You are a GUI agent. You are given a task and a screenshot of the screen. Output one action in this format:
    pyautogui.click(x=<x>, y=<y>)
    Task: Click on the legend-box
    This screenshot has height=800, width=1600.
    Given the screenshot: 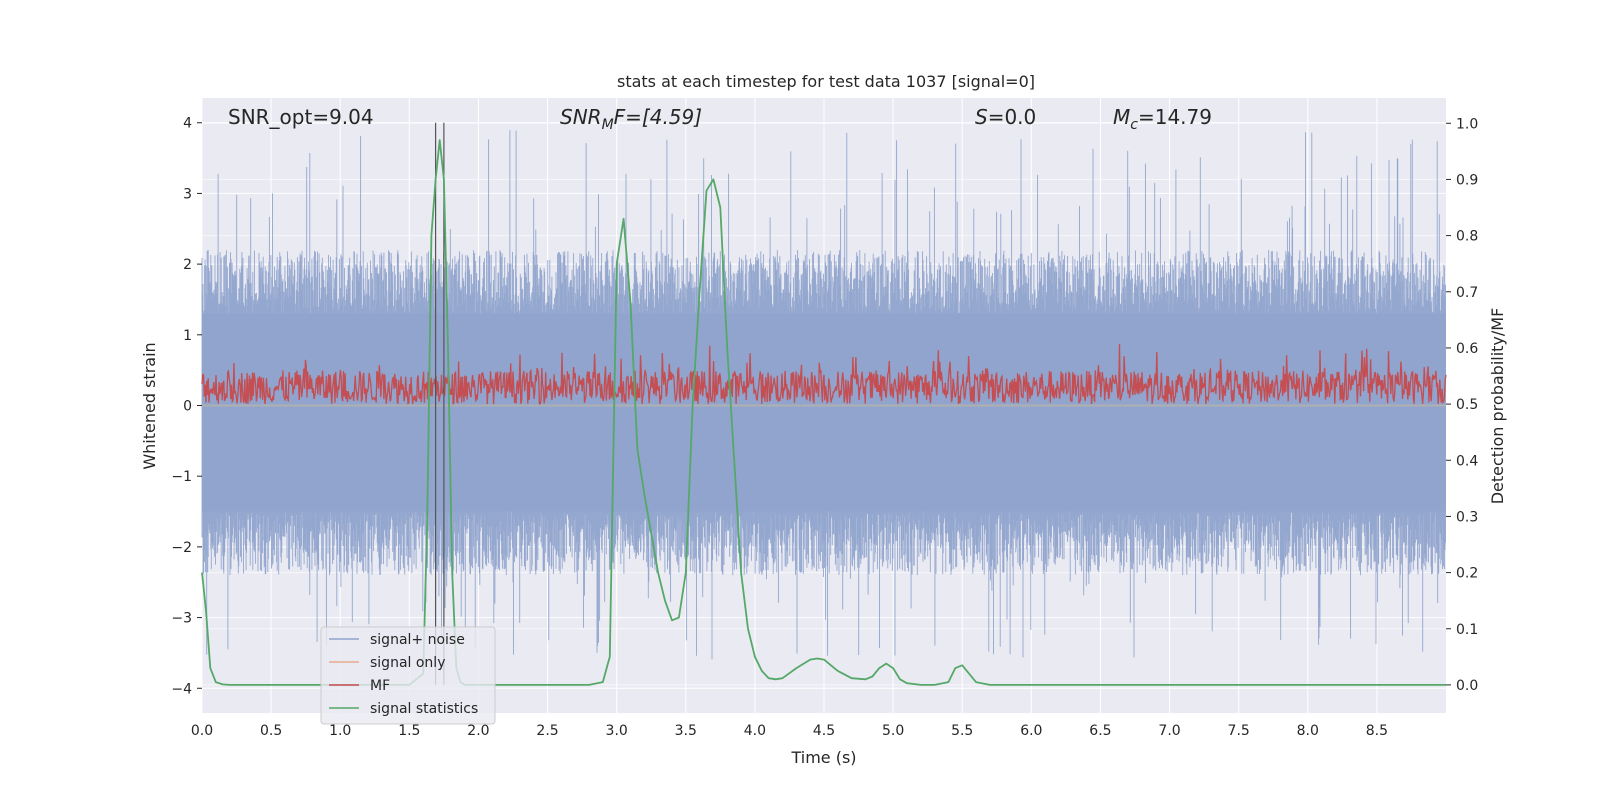 What is the action you would take?
    pyautogui.click(x=408, y=675)
    